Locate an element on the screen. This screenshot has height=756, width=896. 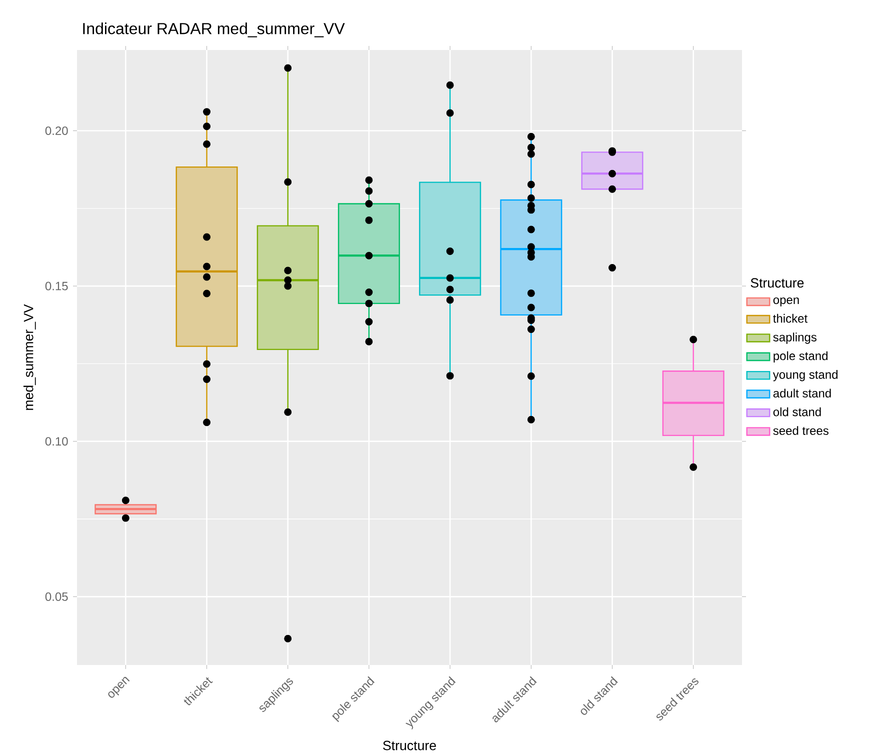
legend-label: old stand is located at coordinates (797, 411).